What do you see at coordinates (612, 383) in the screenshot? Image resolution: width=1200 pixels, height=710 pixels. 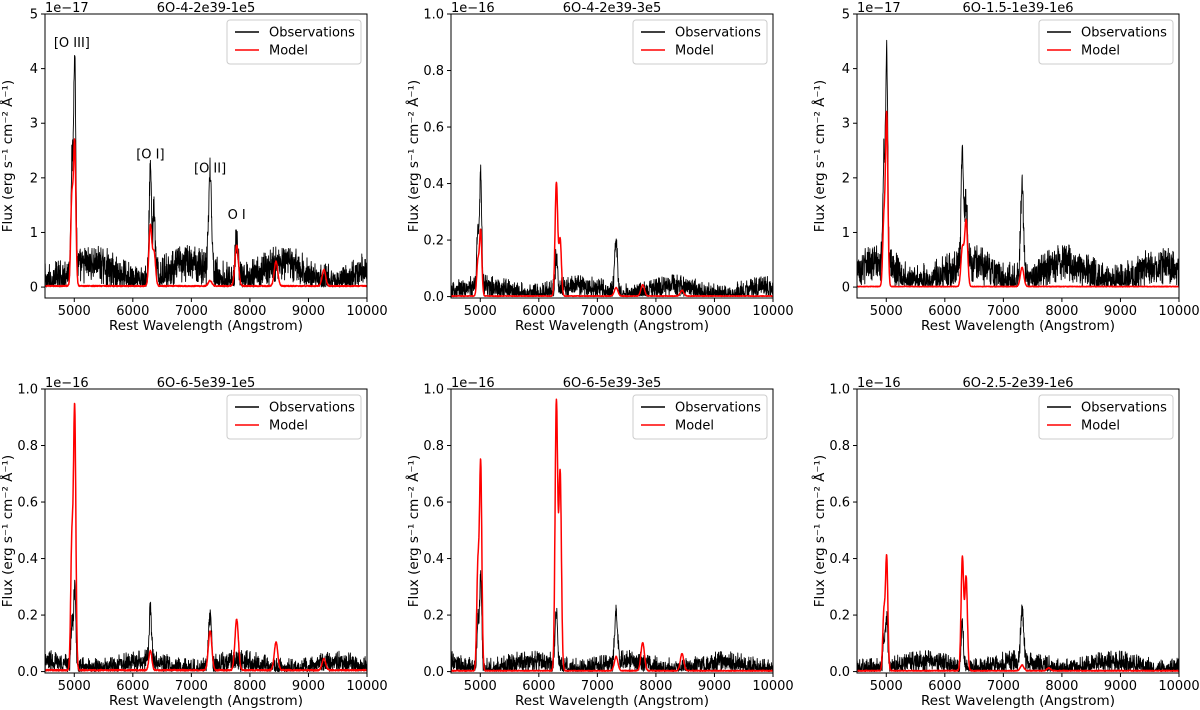 I see `chart-title: 6O-6-5e39-3e5` at bounding box center [612, 383].